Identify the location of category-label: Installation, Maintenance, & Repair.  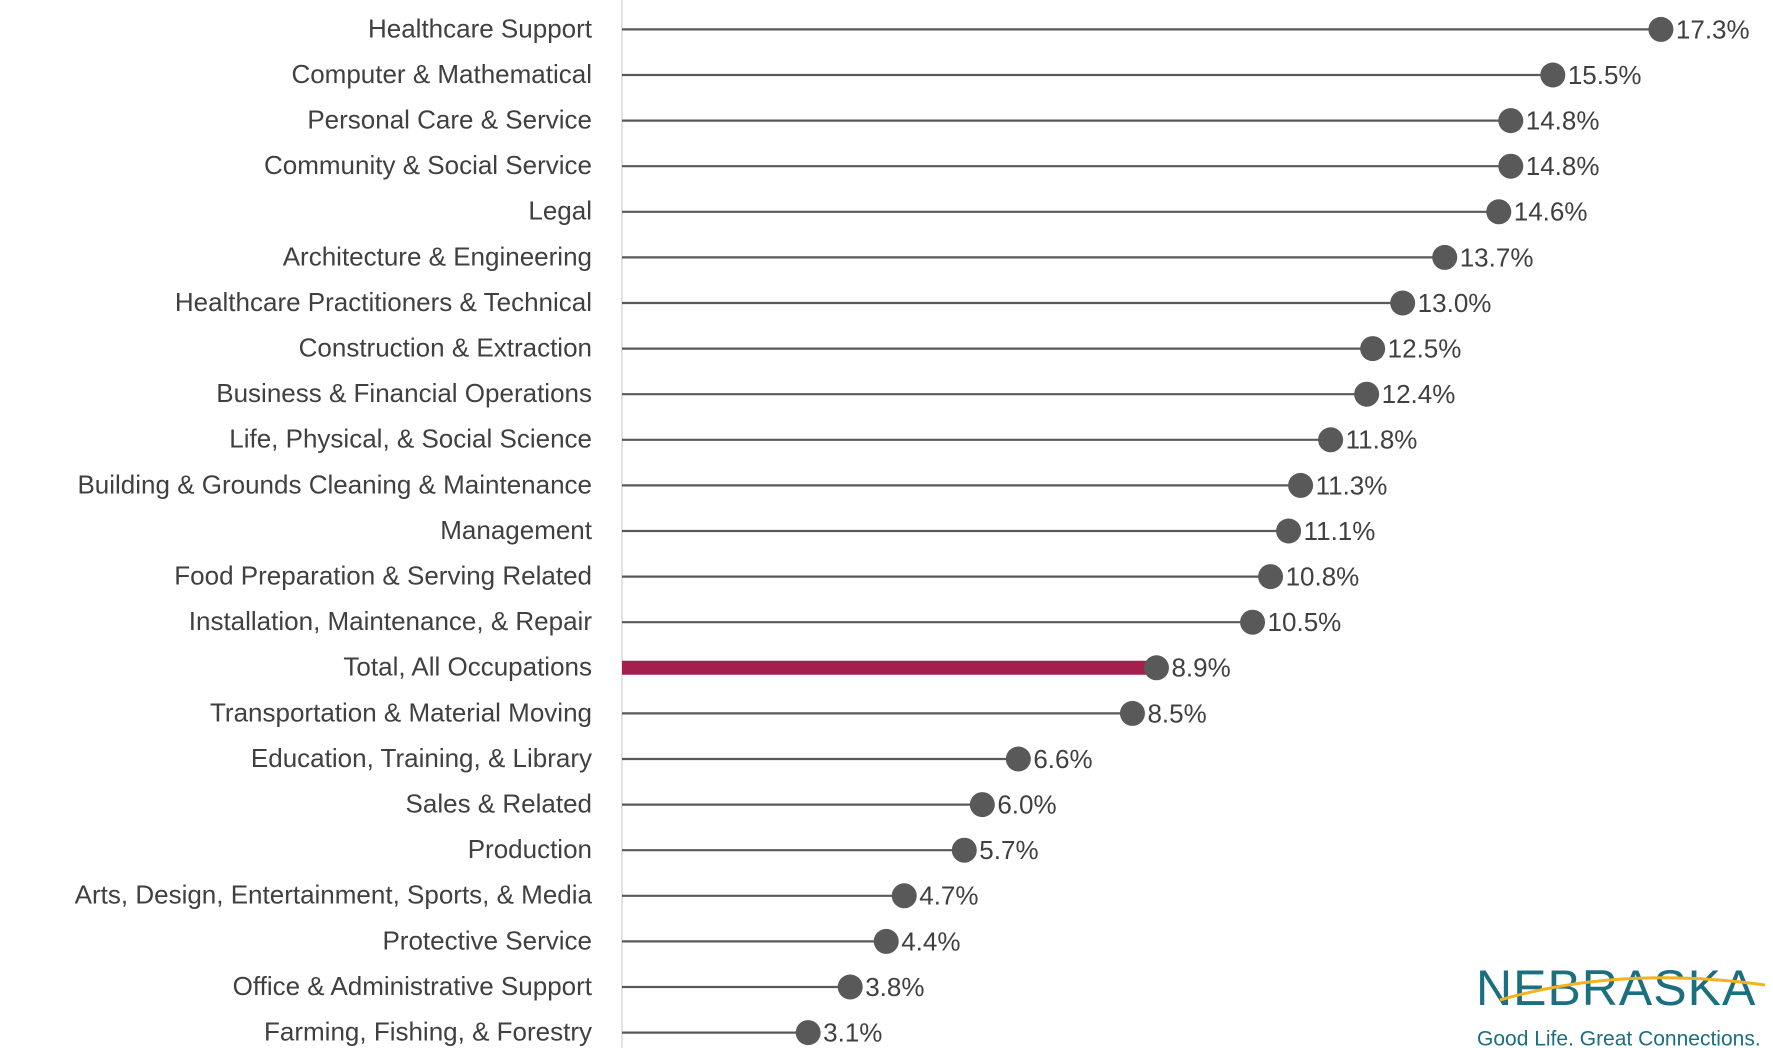
(391, 621).